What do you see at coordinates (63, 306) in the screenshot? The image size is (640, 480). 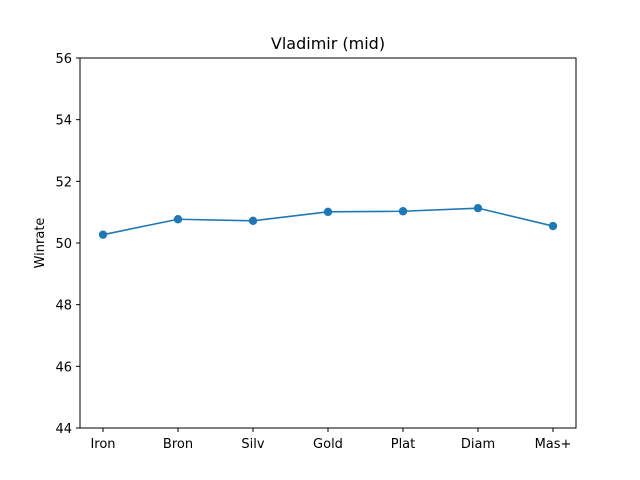 I see `y-tick-label: 48` at bounding box center [63, 306].